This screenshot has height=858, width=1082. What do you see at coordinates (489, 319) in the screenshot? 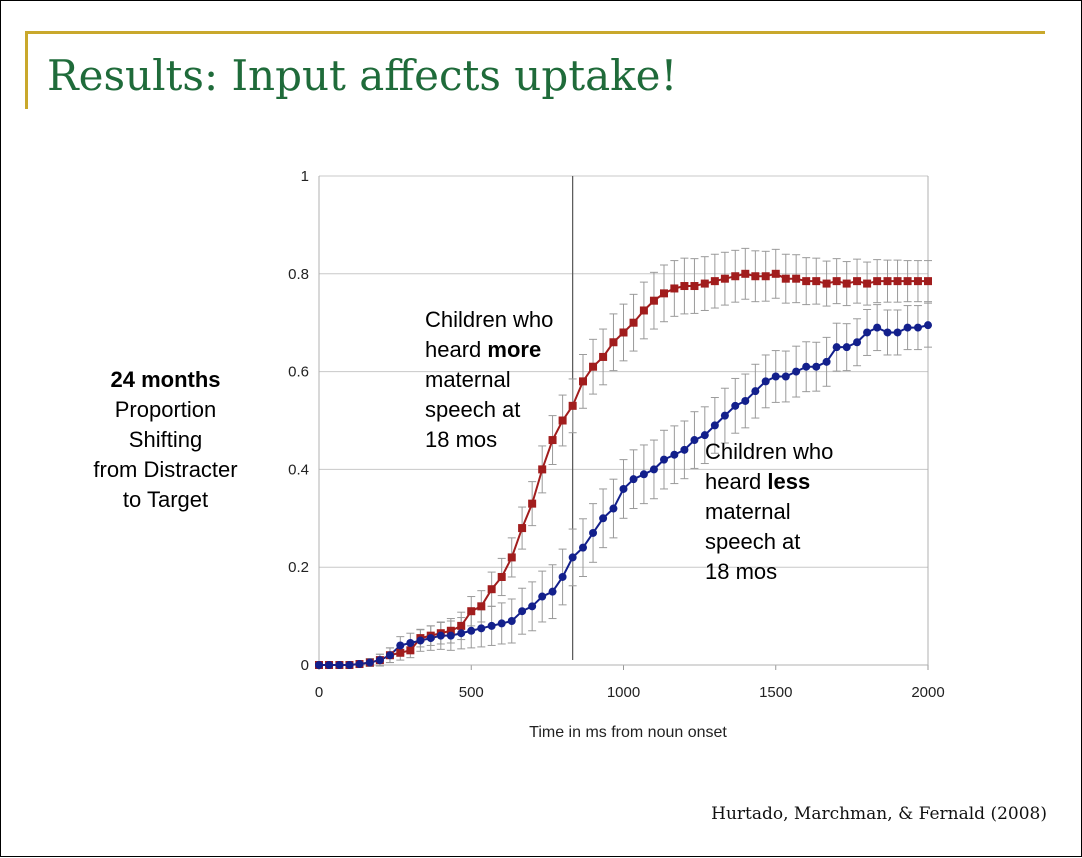
I see `annotation-more-line1: Children who` at bounding box center [489, 319].